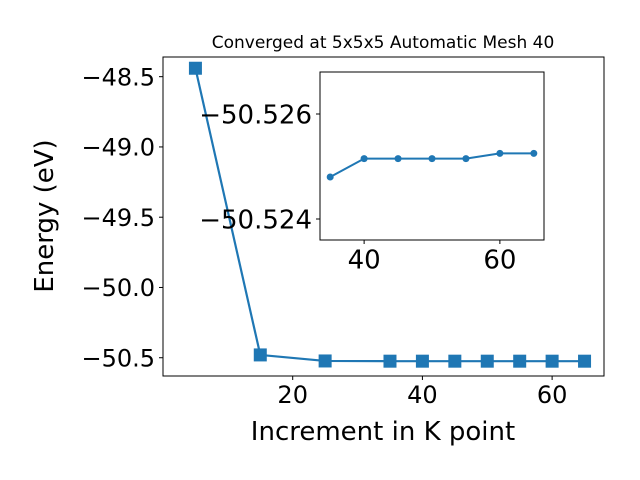  I want to click on chart-title: Converged at 5x5x5 Automatic Mesh 40, so click(383, 43).